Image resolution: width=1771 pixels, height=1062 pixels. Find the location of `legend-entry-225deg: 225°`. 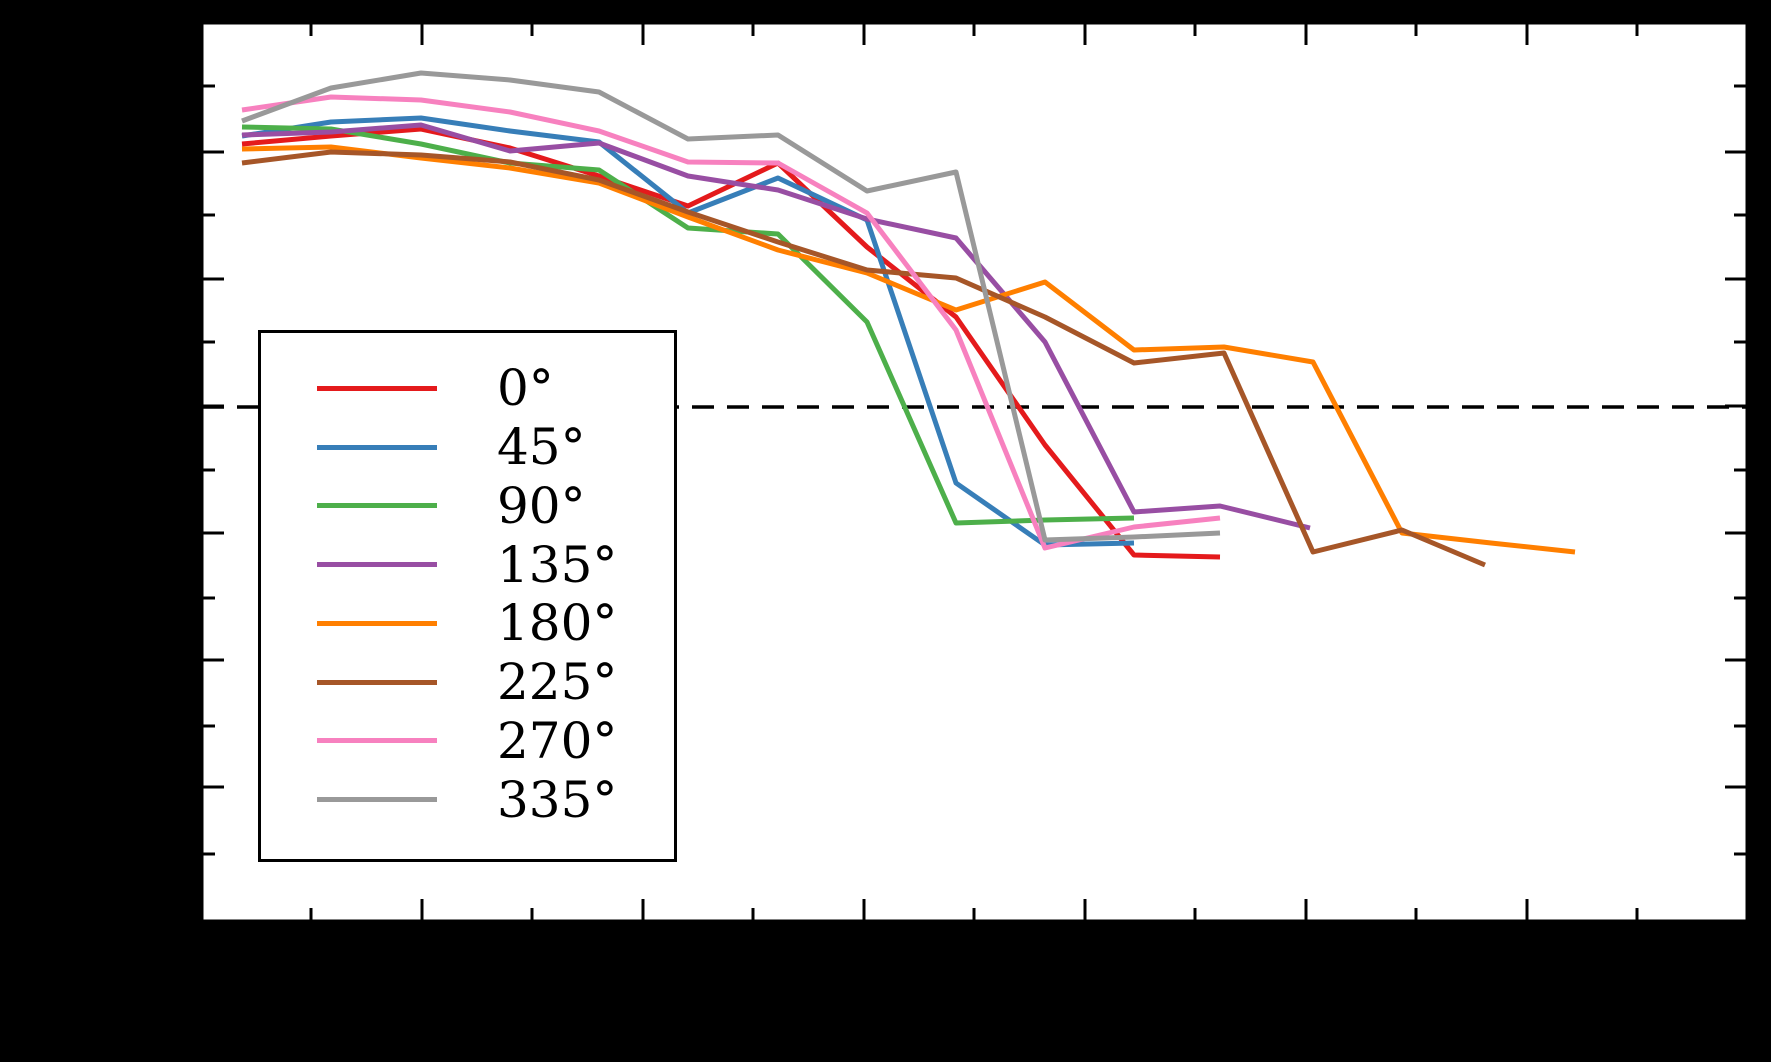

legend-entry-225deg: 225° is located at coordinates (495, 682).